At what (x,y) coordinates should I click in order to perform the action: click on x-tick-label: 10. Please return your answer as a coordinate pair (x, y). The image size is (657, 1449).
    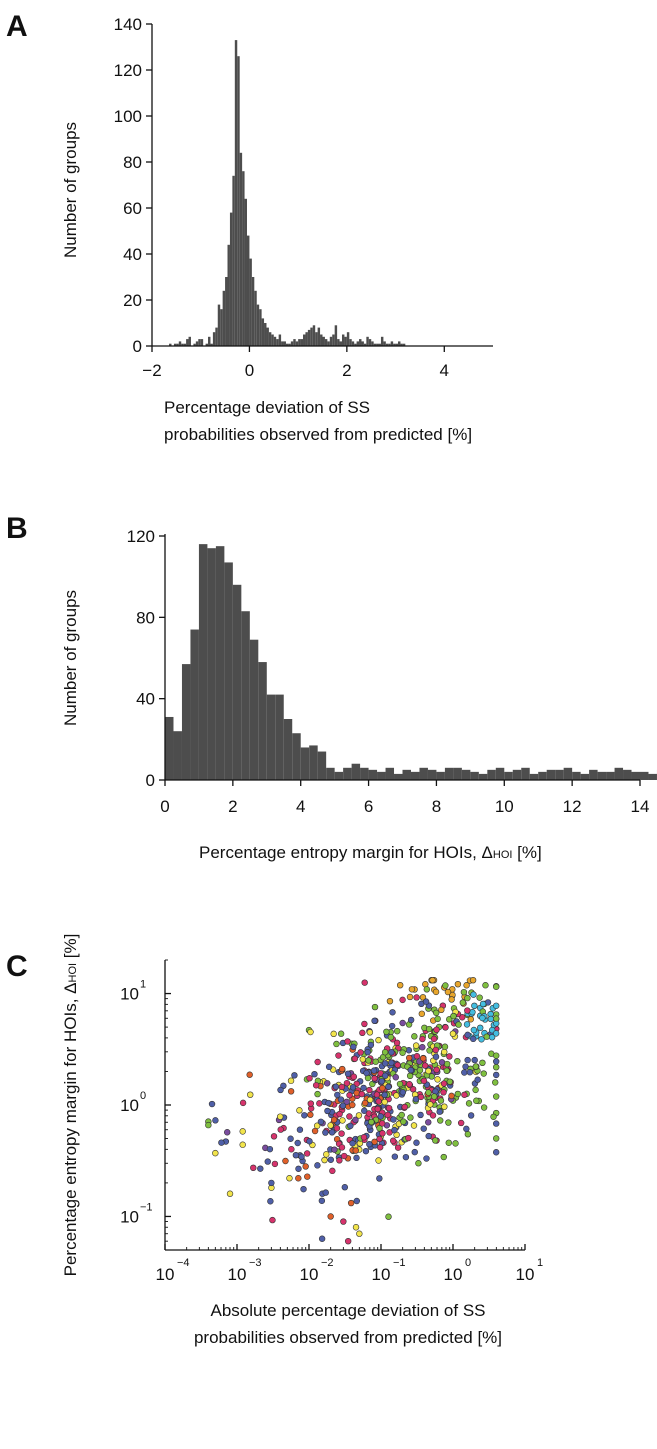
    Looking at the image, I should click on (453, 1274).